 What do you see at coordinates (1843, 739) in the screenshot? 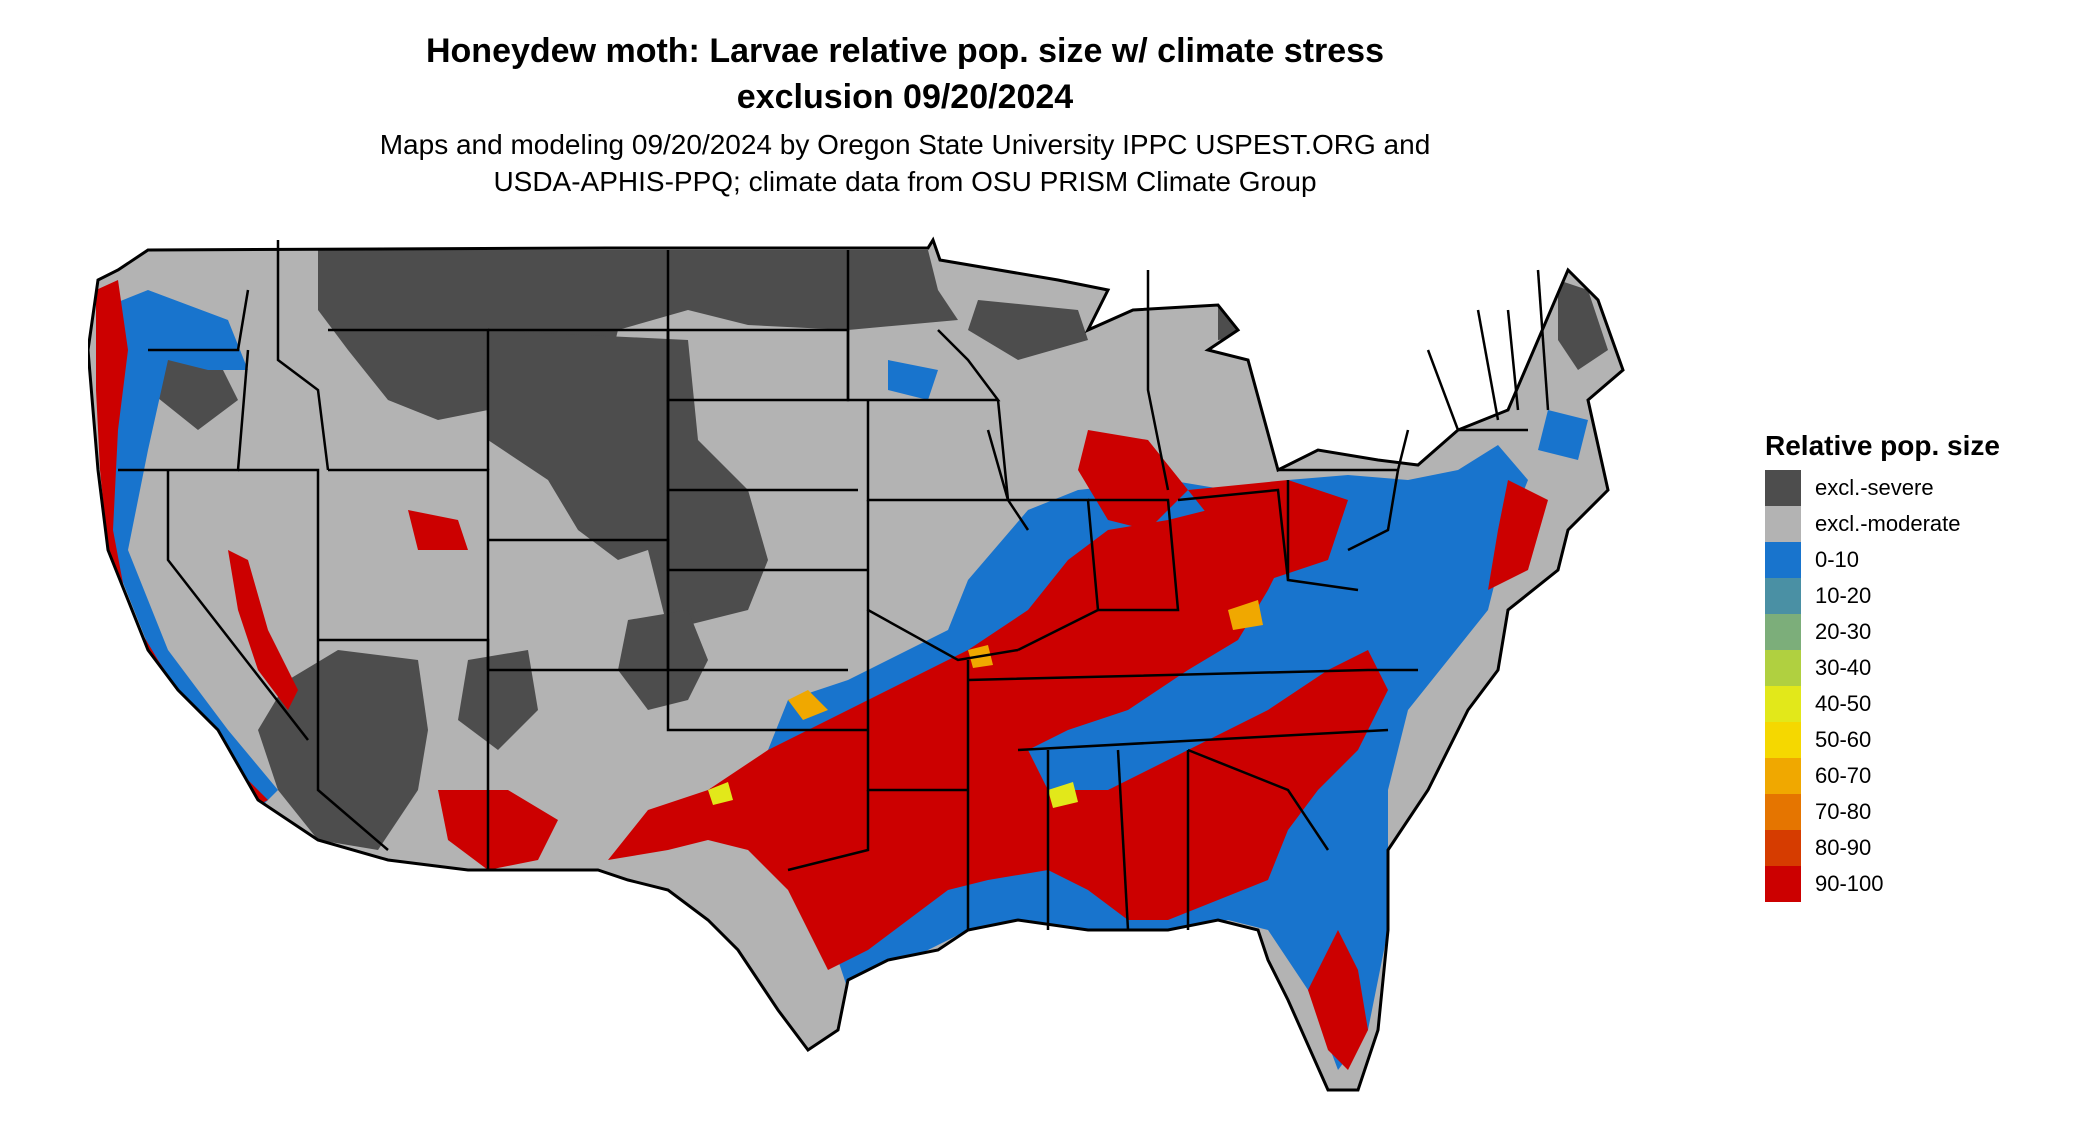
I see `legend-label: 50-60` at bounding box center [1843, 739].